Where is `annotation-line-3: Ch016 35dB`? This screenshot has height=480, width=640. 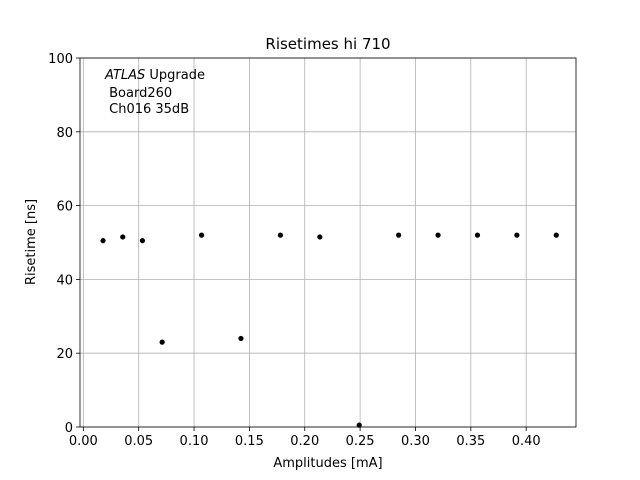
annotation-line-3: Ch016 35dB is located at coordinates (147, 109).